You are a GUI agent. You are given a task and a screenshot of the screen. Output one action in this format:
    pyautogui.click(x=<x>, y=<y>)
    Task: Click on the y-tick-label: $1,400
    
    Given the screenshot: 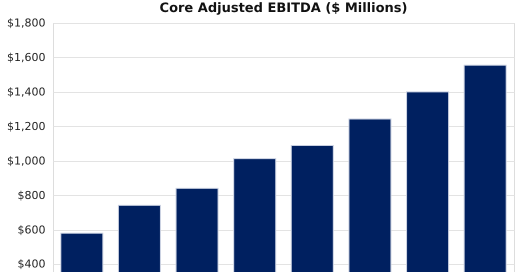 What is the action you would take?
    pyautogui.click(x=26, y=91)
    